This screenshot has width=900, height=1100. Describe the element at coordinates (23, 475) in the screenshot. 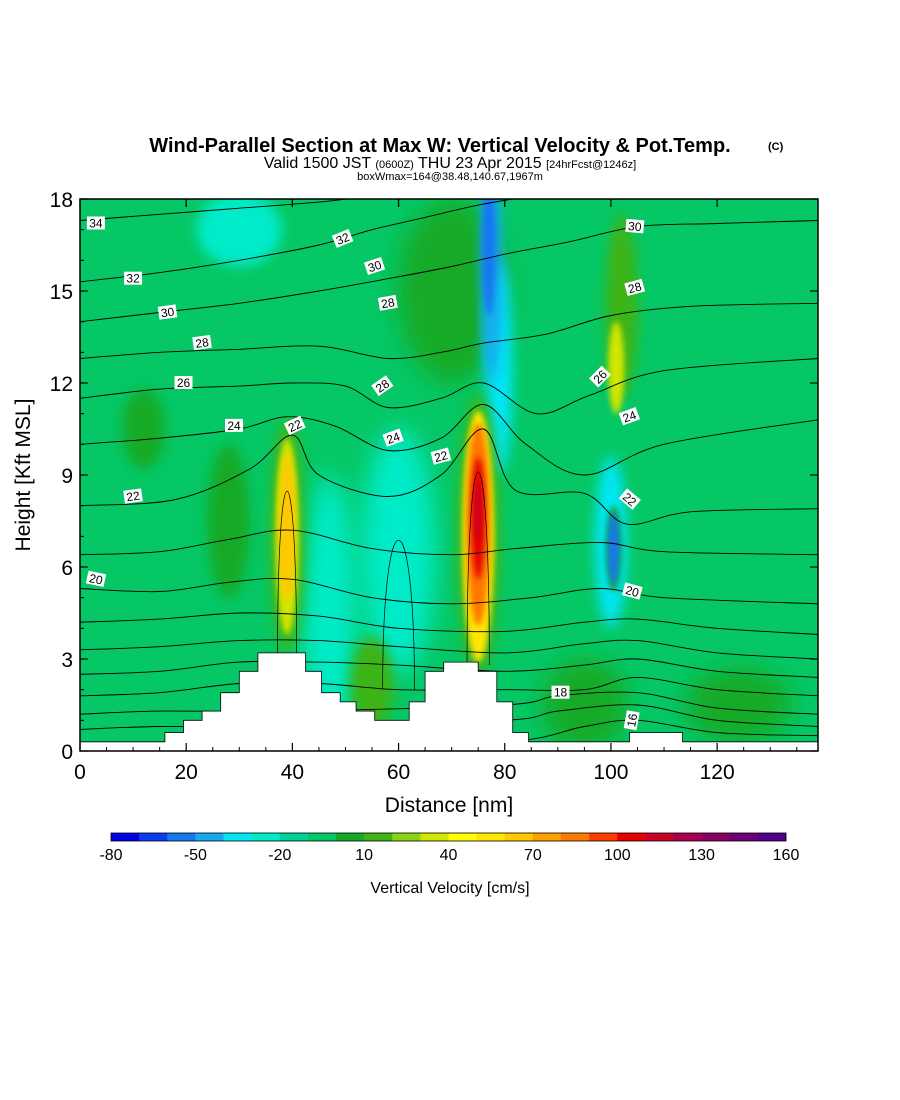

I see `y-axis-label: Height [Kft MSL]` at that location.